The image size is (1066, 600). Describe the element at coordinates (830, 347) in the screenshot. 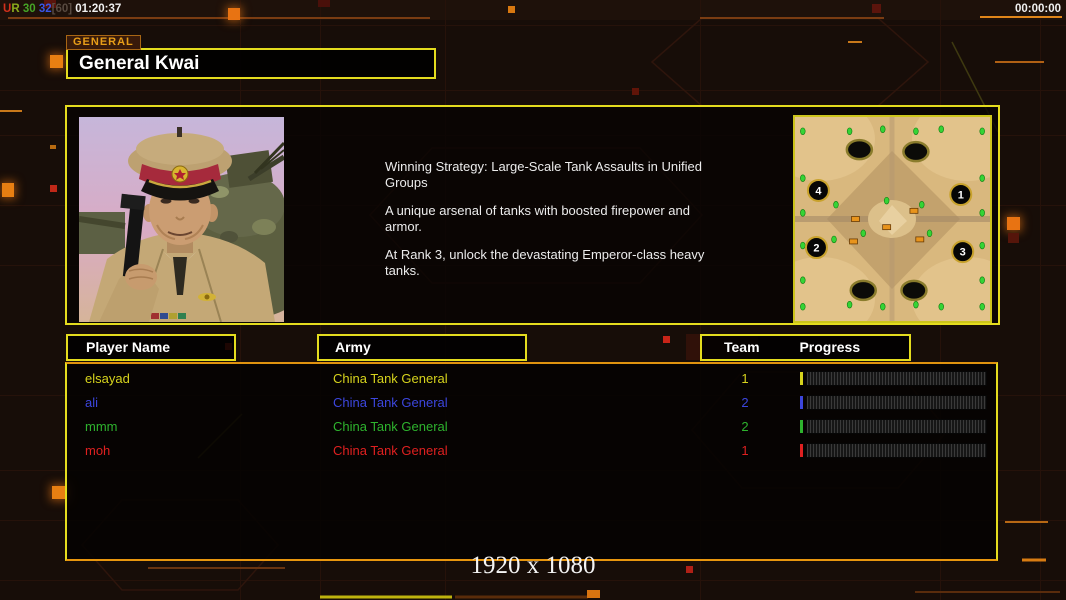

I see `header-progress-label: Progress` at that location.